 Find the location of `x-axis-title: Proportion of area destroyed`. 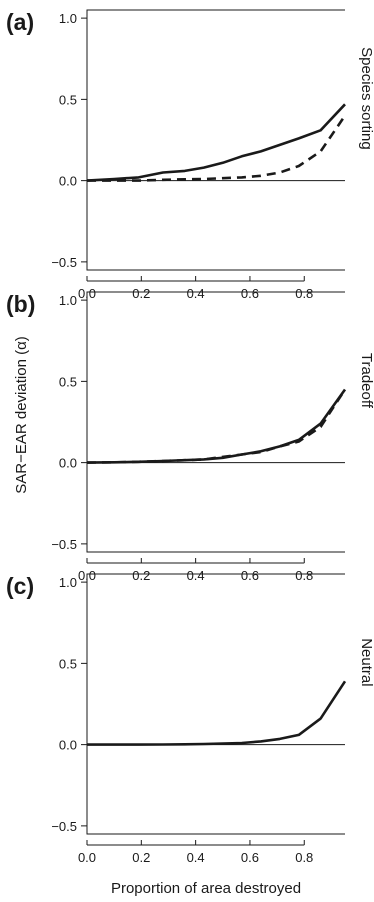

x-axis-title: Proportion of area destroyed is located at coordinates (206, 888).